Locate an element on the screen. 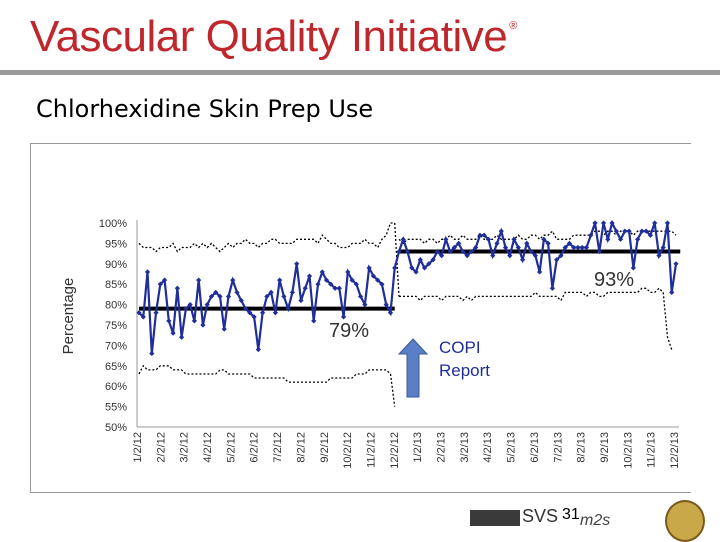  x-tick-label: 10/2/13 is located at coordinates (628, 450).